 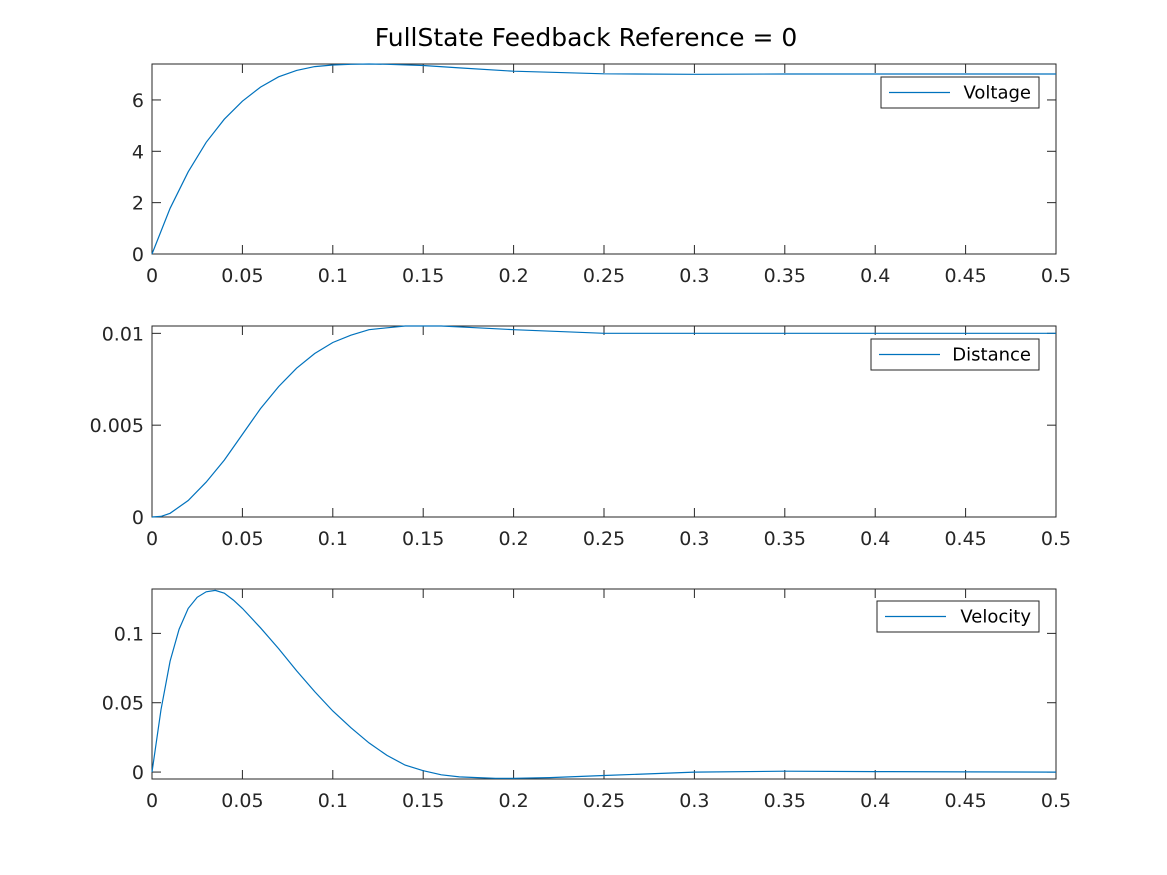 I want to click on legend-label: Velocity, so click(x=995, y=617).